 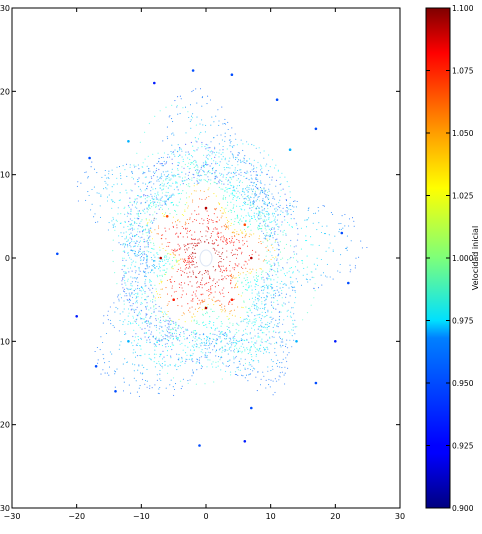 What do you see at coordinates (12, 516) in the screenshot?
I see `x-tick-label: −30` at bounding box center [12, 516].